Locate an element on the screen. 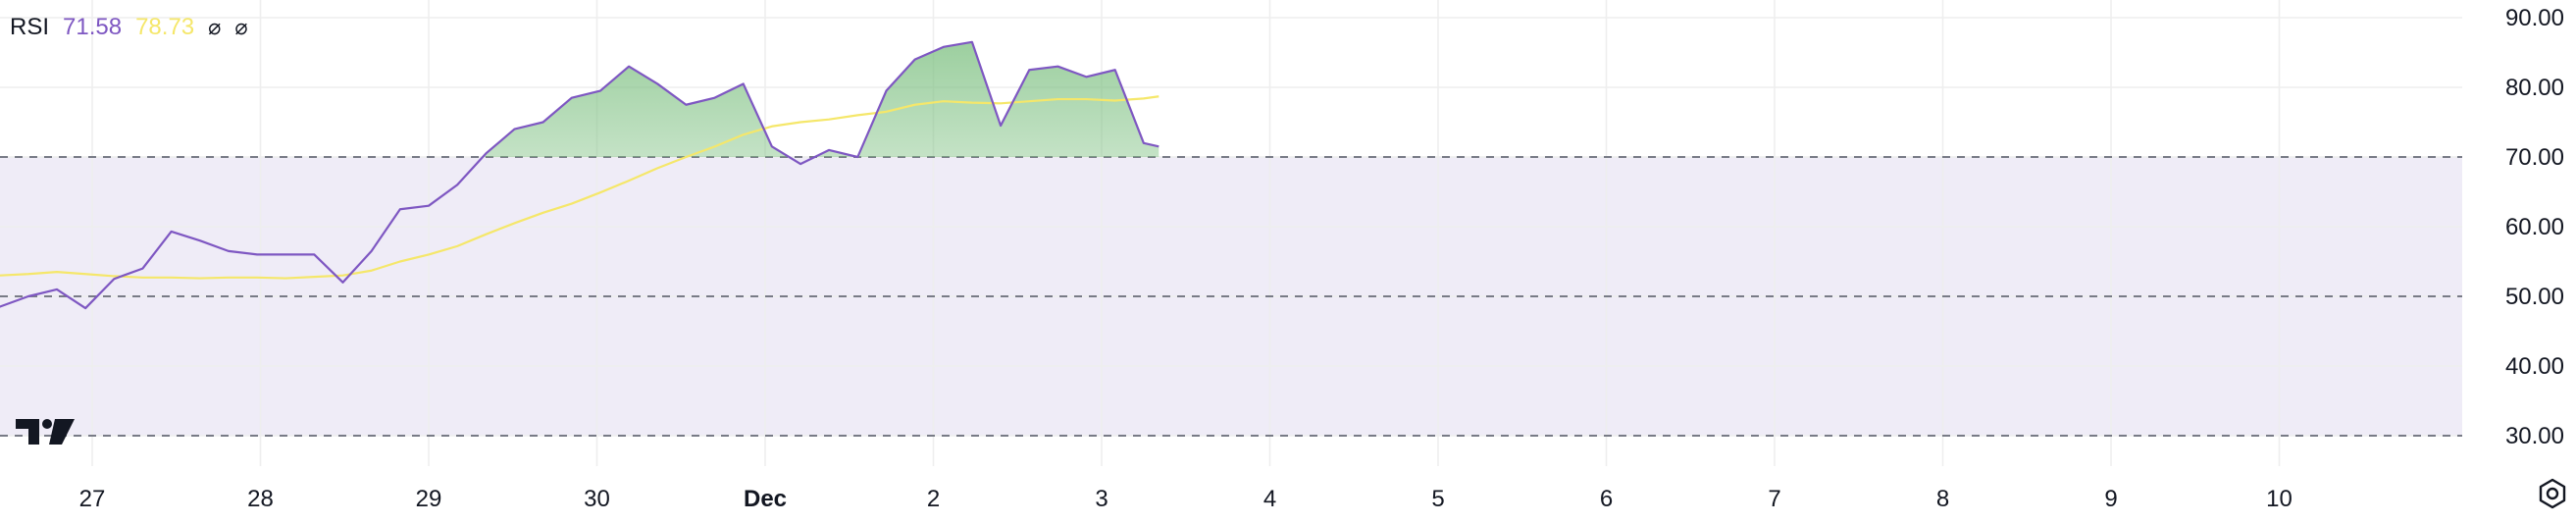 The image size is (2576, 524). y-tick-label: 80.00 is located at coordinates (2534, 88).